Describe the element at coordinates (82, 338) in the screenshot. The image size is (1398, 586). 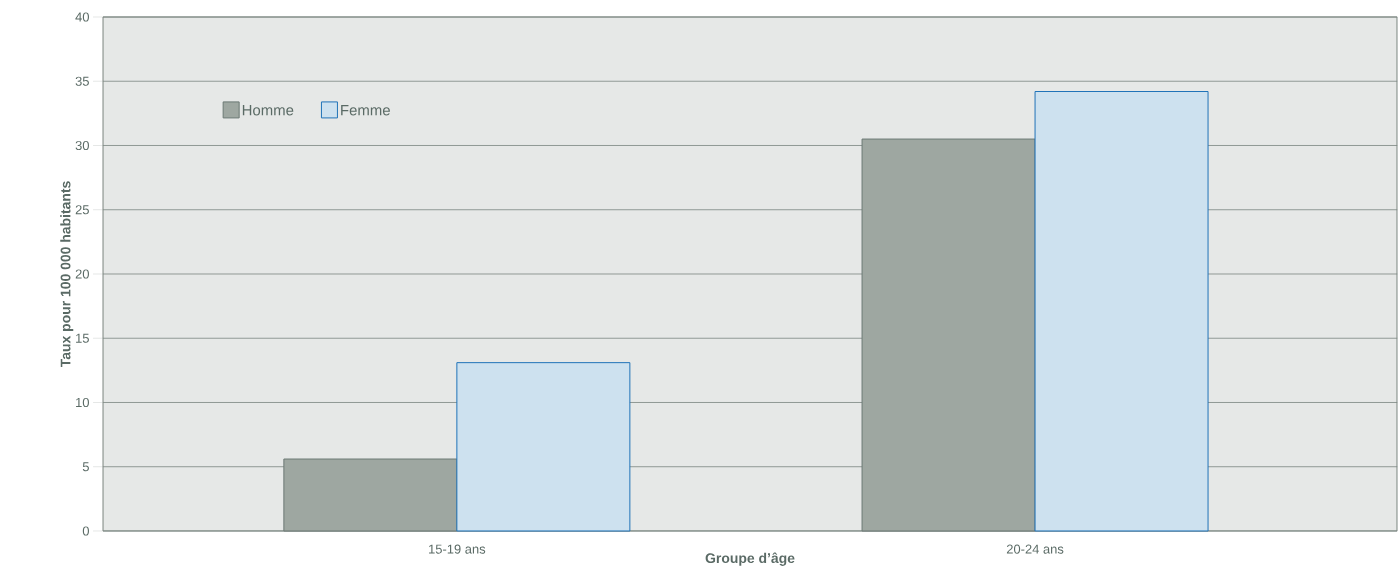
I see `y-tick-label: 15` at that location.